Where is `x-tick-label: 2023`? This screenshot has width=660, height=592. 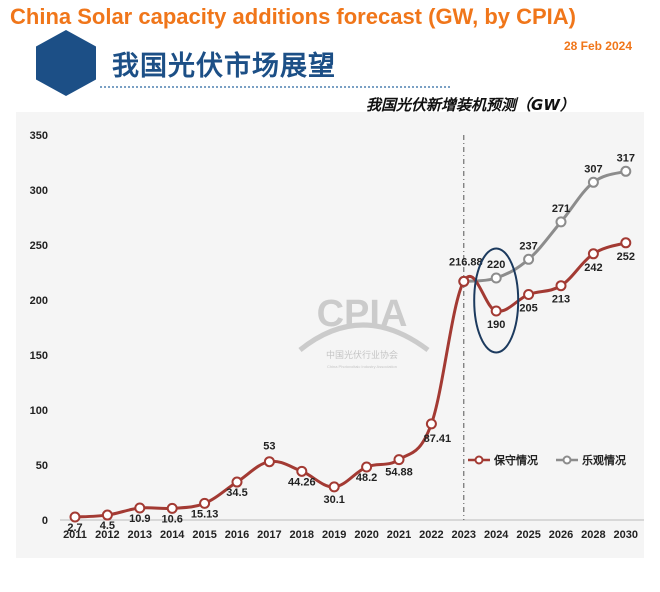
x-tick-label: 2023 is located at coordinates (464, 535).